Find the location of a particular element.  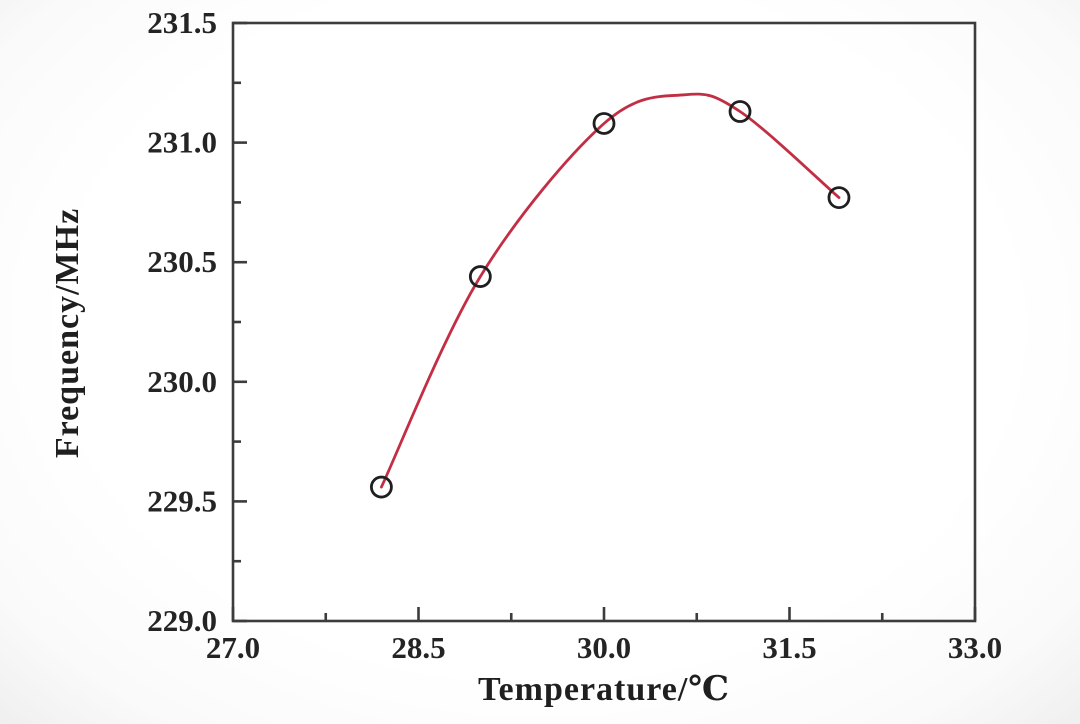

y-tick-label: 229.5 is located at coordinates (182, 500).